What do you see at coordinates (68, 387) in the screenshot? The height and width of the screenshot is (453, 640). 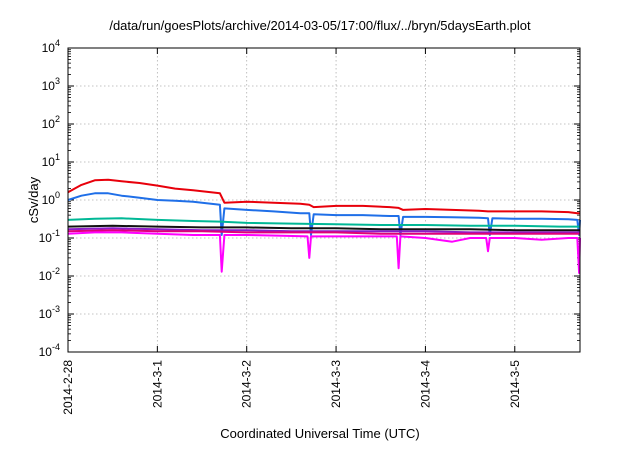 I see `x-tick-label: 2014-2-28` at bounding box center [68, 387].